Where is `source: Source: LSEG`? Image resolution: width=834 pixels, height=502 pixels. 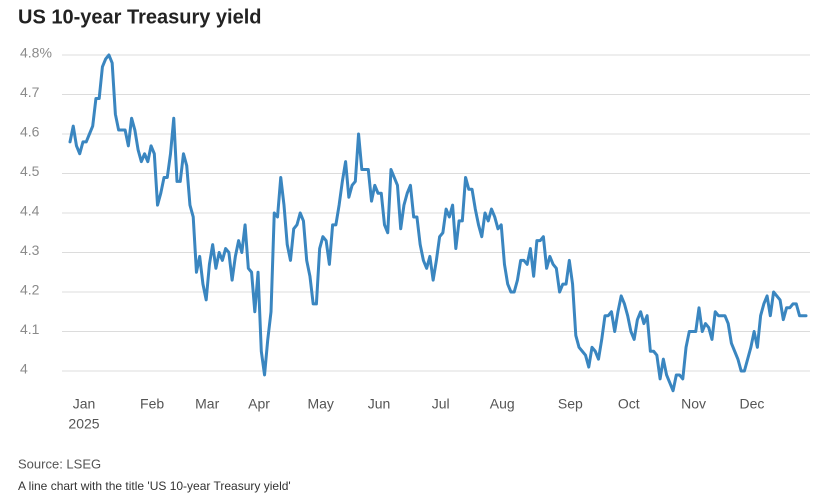
source: Source: LSEG is located at coordinates (59, 463).